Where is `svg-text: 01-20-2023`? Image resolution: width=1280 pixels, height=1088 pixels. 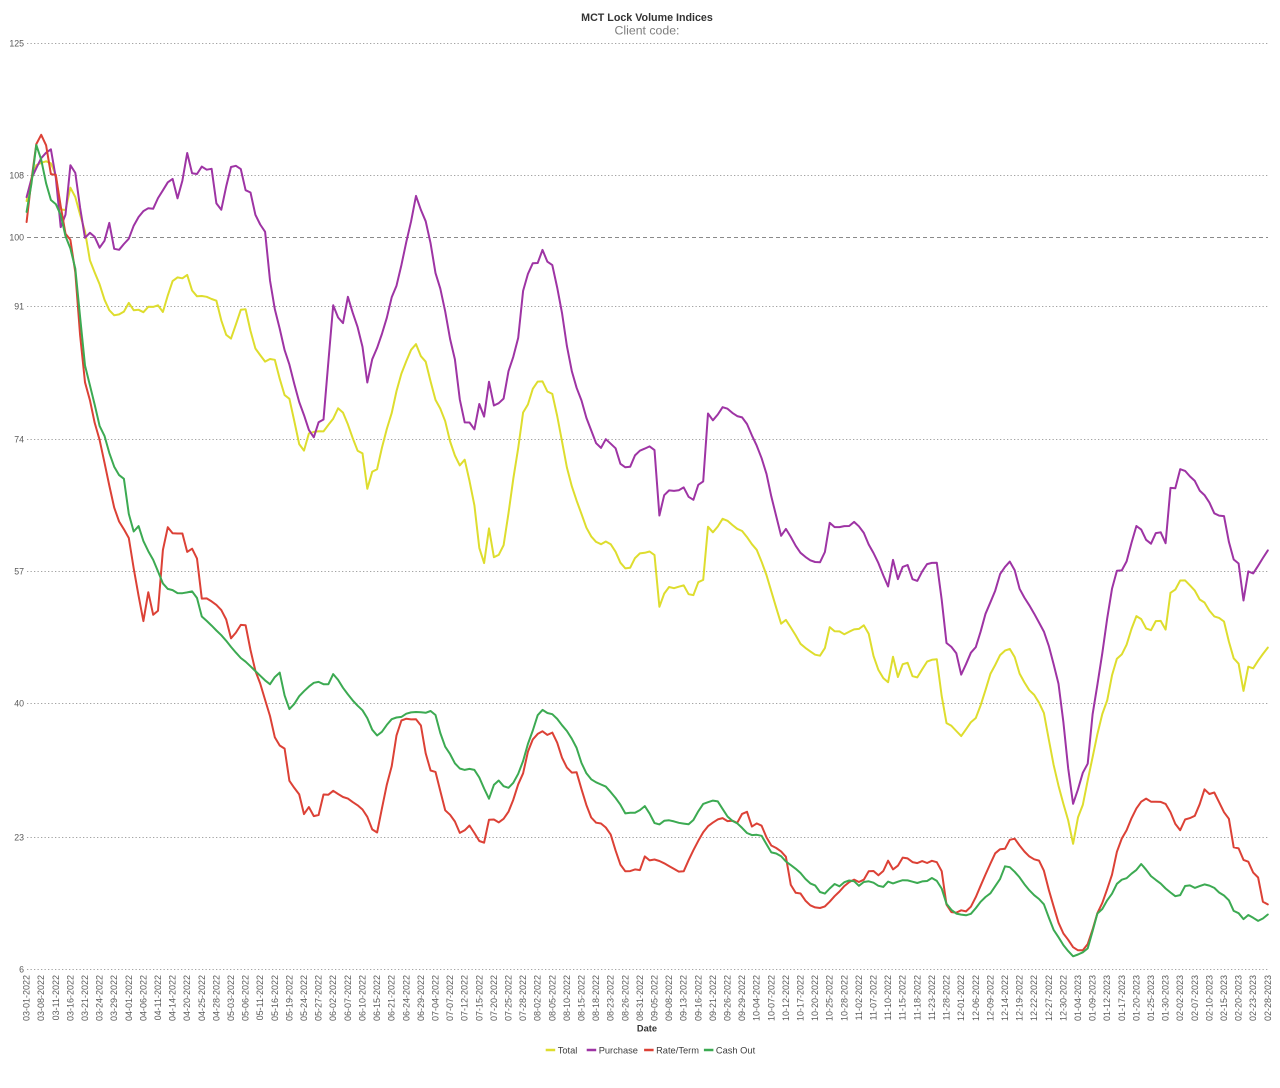
svg-text: 01-20-2023 is located at coordinates (1136, 998).